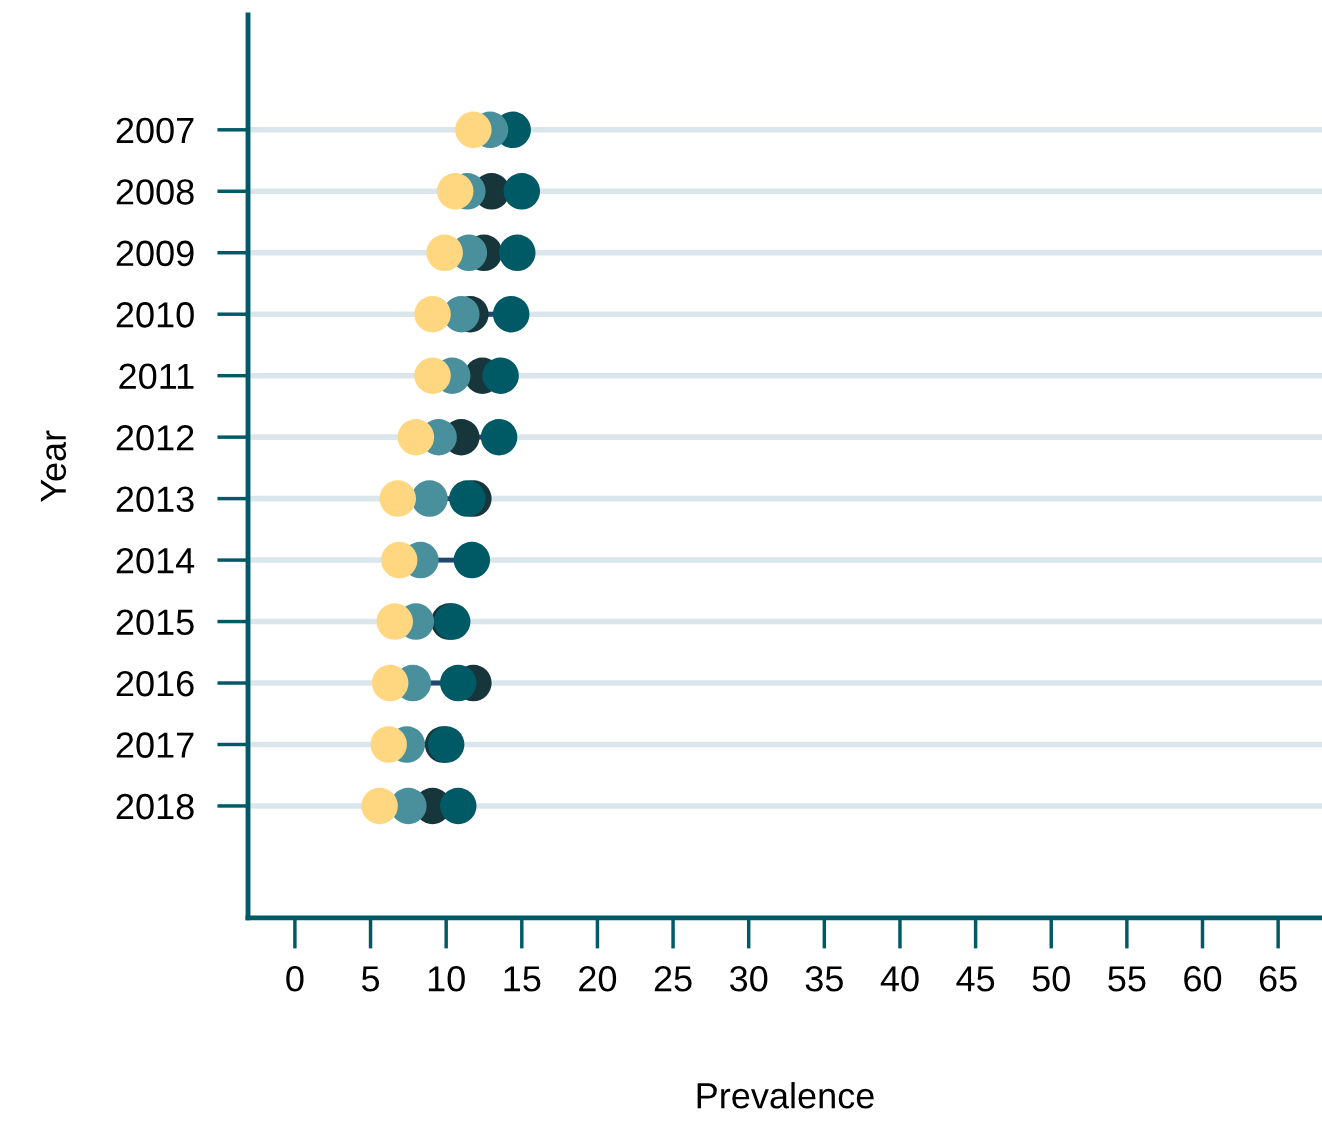 The image size is (1322, 1143). What do you see at coordinates (1203, 979) in the screenshot?
I see `x-tick-label: 60` at bounding box center [1203, 979].